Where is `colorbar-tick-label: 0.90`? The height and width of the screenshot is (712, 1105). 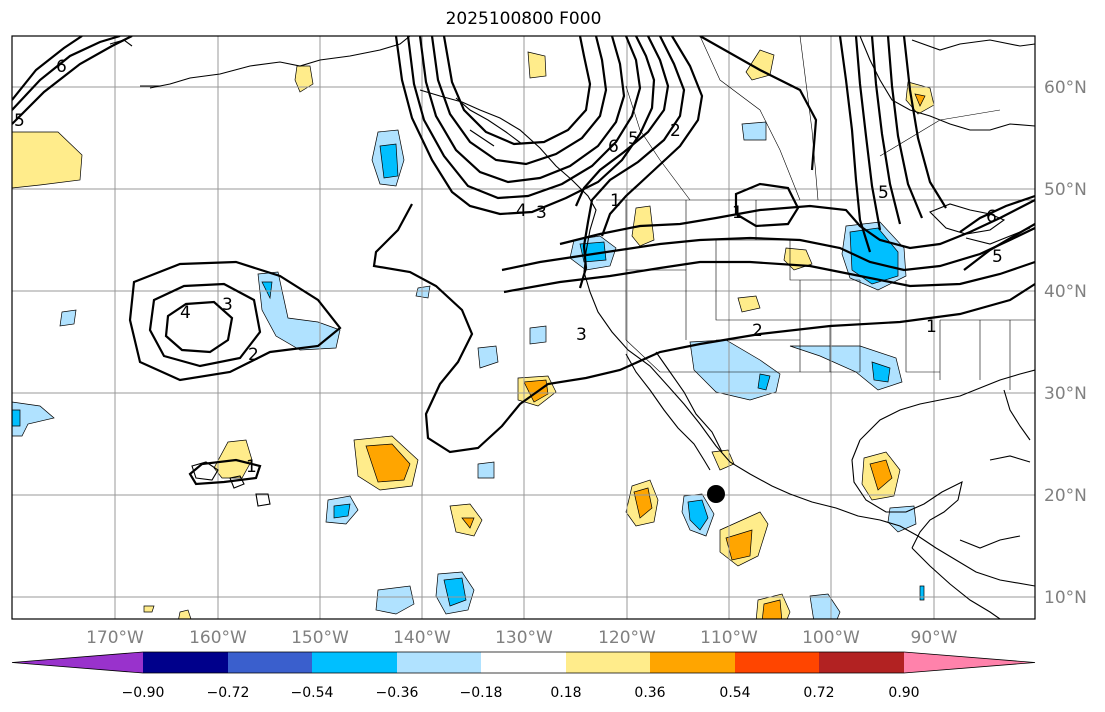 colorbar-tick-label: 0.90 is located at coordinates (903, 693).